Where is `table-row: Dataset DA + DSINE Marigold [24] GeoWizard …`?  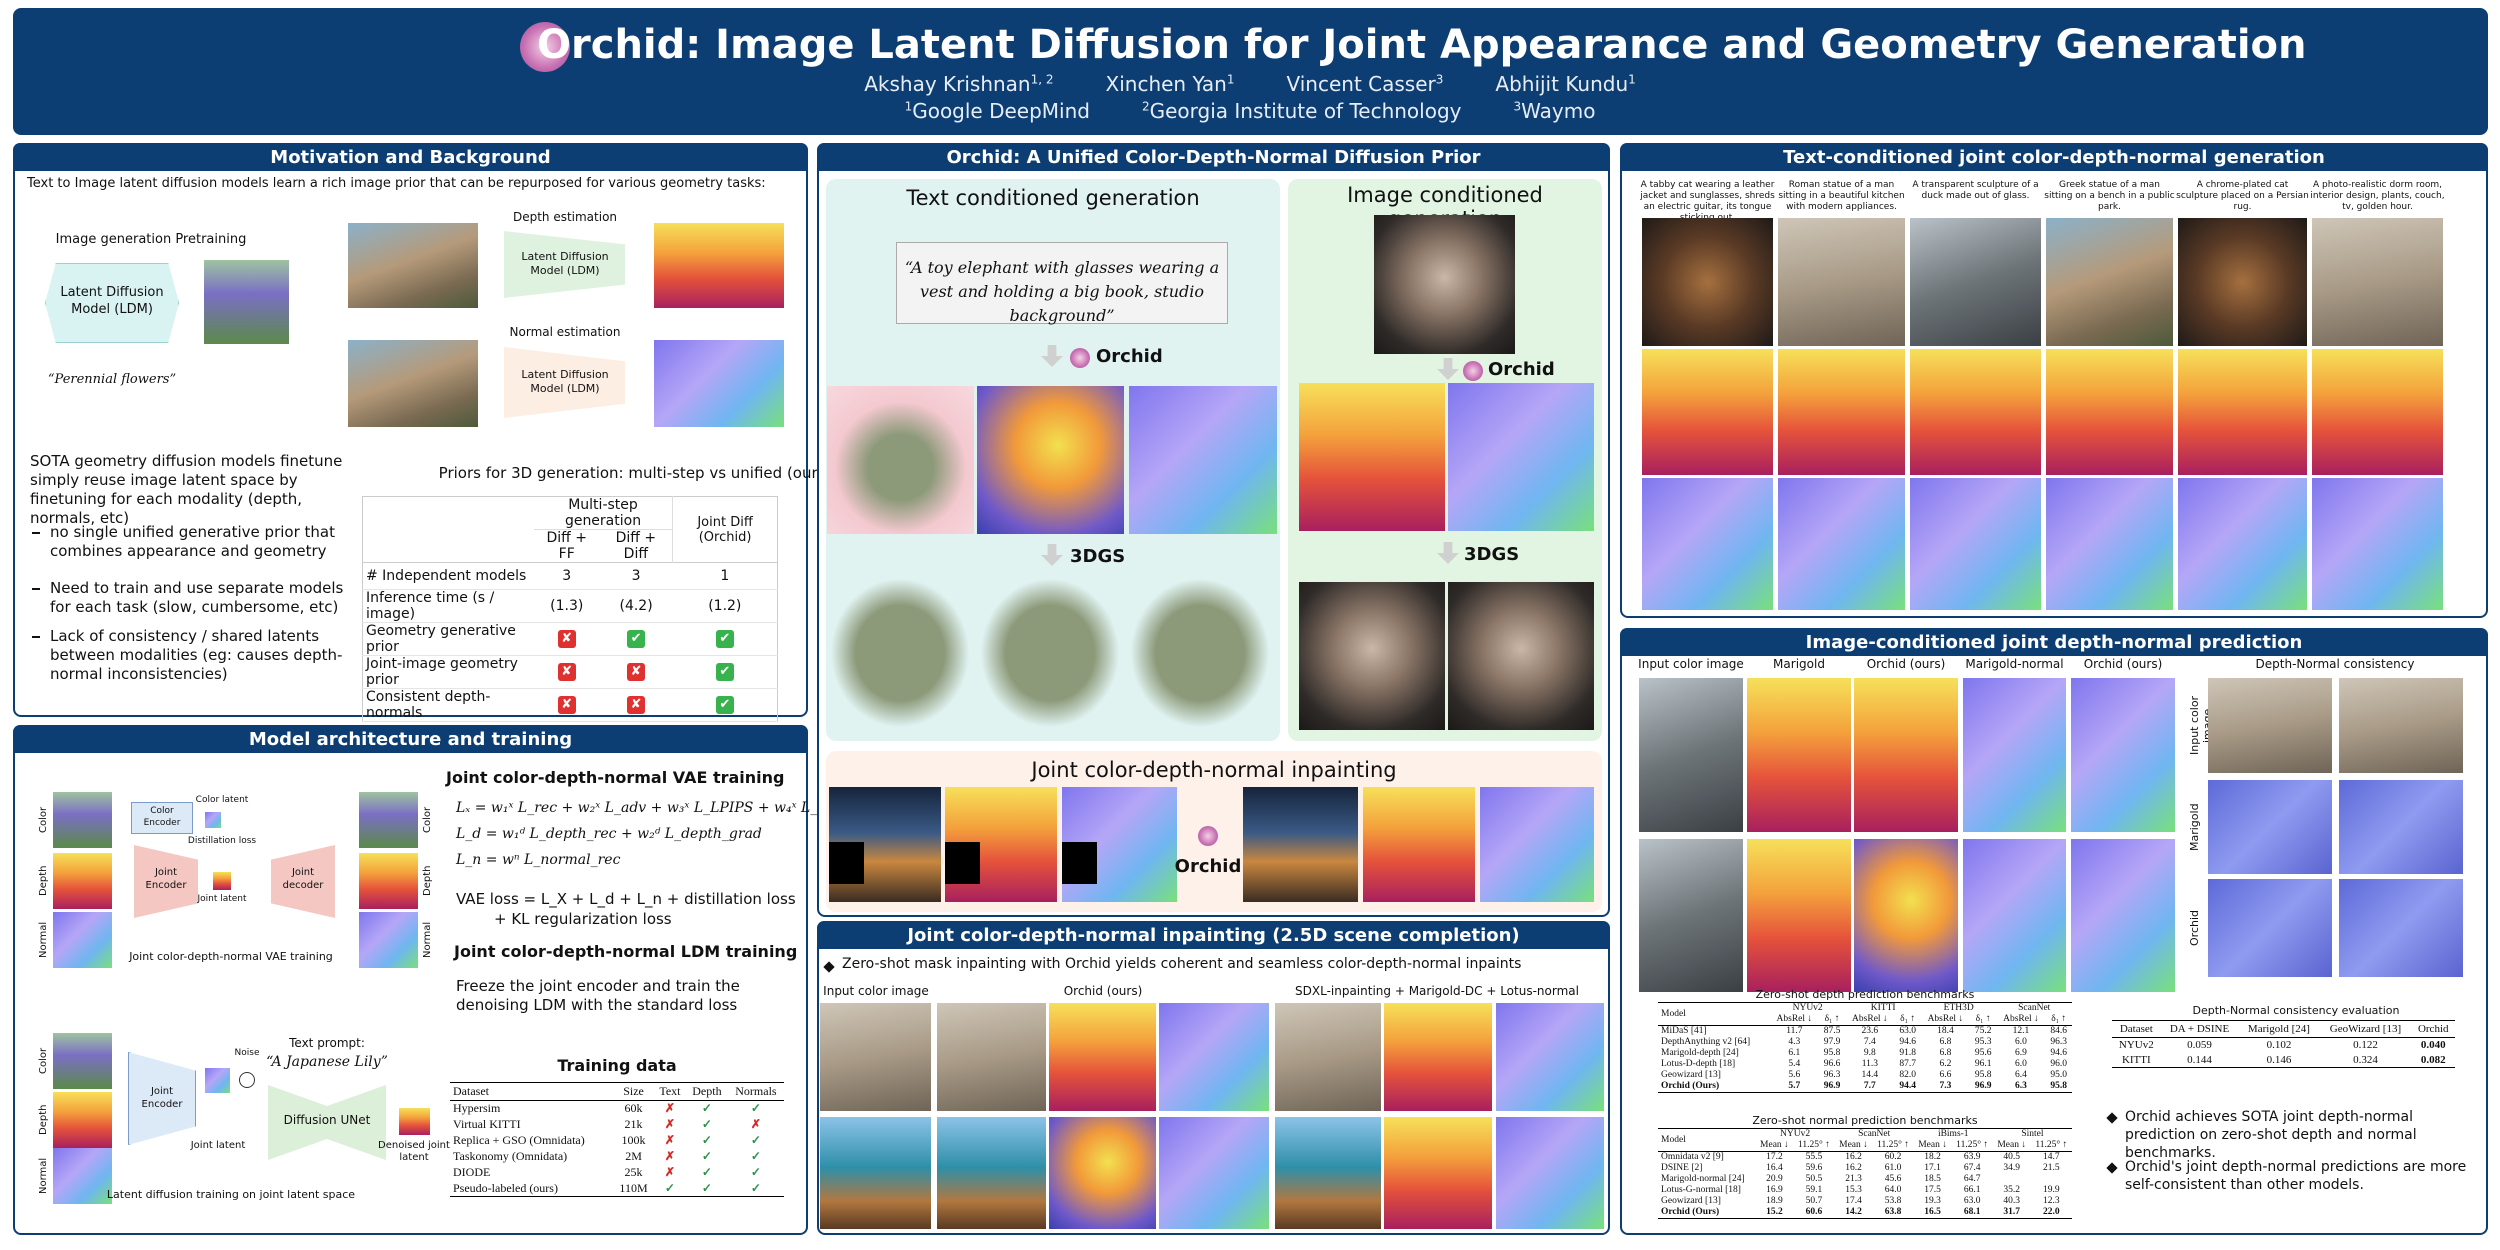
table-row: Dataset DA + DSINE Marigold [24] GeoWizard … is located at coordinates (2283, 1029).